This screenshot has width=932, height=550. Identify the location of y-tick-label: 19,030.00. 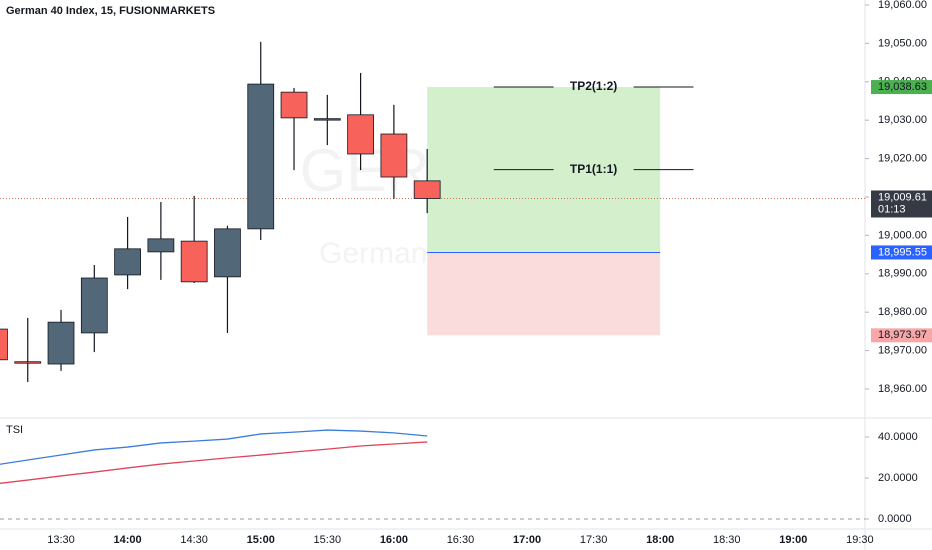
(902, 120).